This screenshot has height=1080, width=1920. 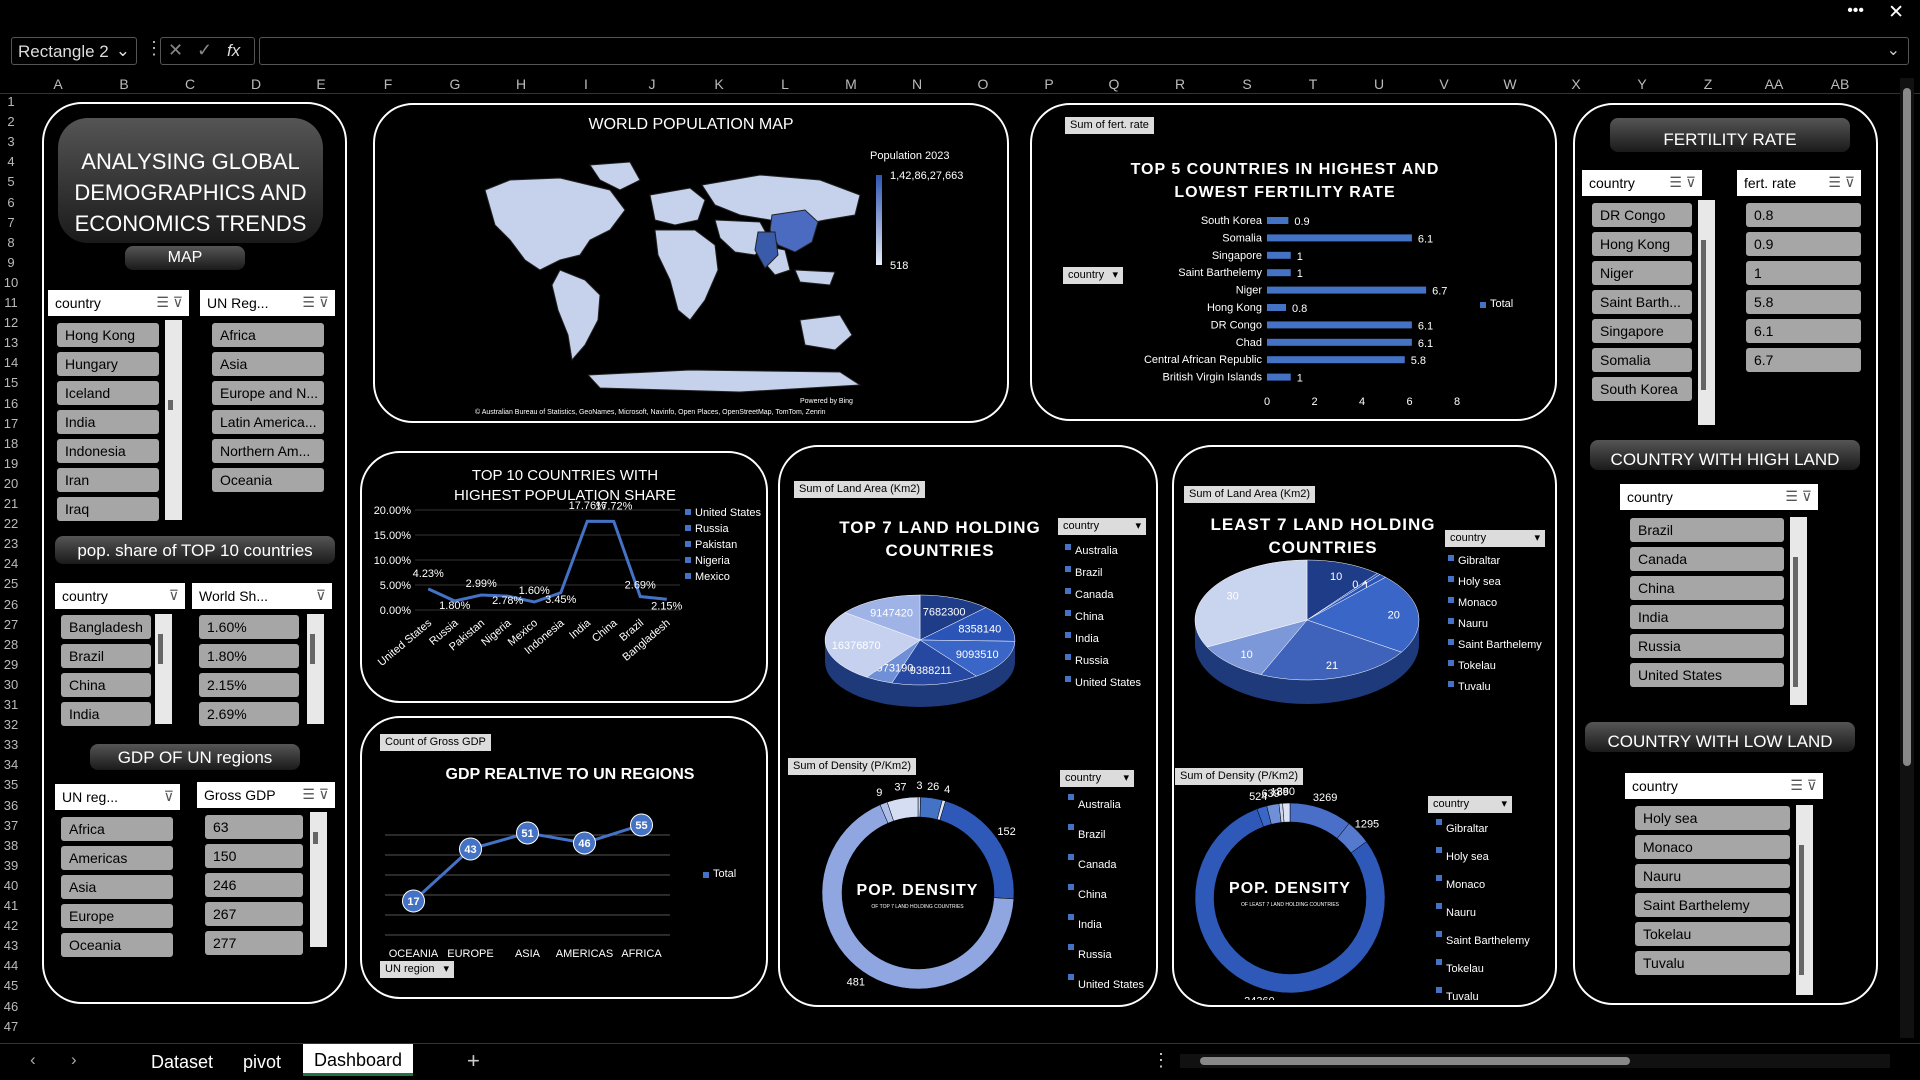 I want to click on least7-country-filter: country, so click(x=1495, y=538).